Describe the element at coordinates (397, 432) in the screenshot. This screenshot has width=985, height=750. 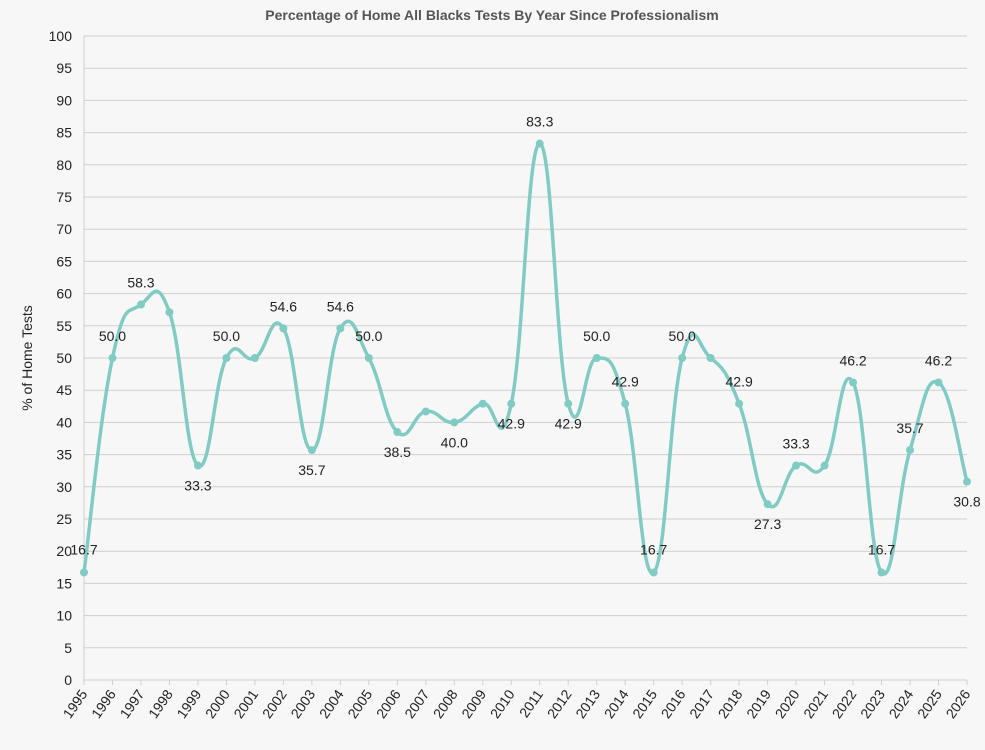
I see `data-point-2006` at that location.